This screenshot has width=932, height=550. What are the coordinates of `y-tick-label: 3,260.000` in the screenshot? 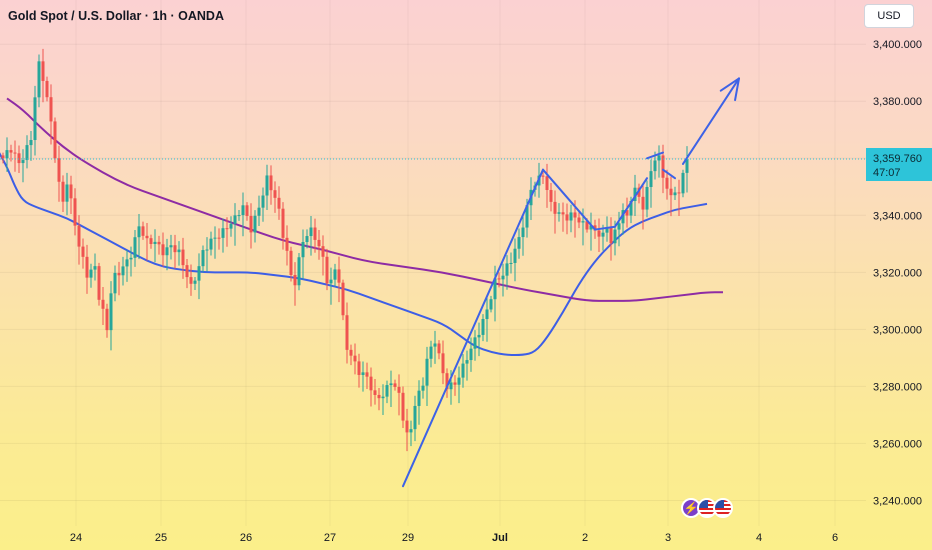 It's located at (897, 444).